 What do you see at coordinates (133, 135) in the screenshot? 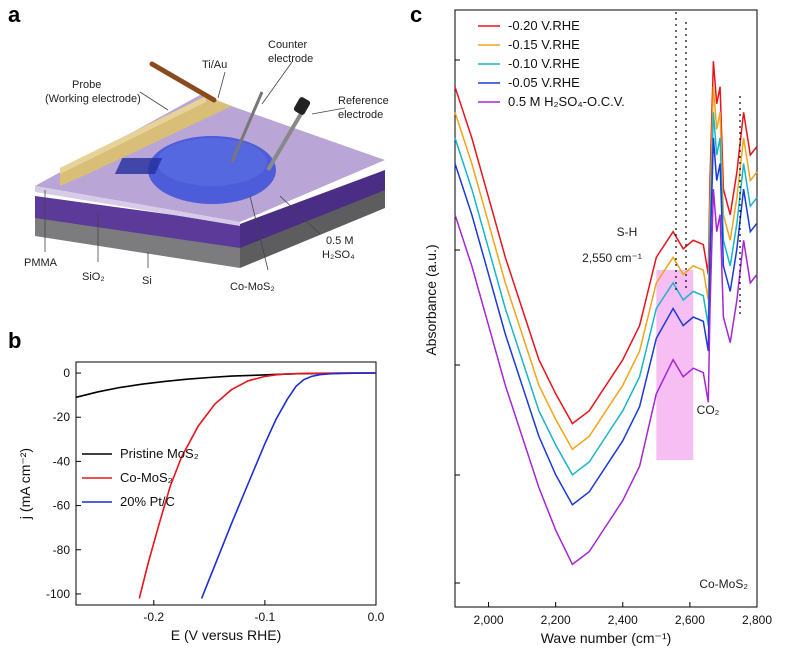
I see `tiau-strip-front` at bounding box center [133, 135].